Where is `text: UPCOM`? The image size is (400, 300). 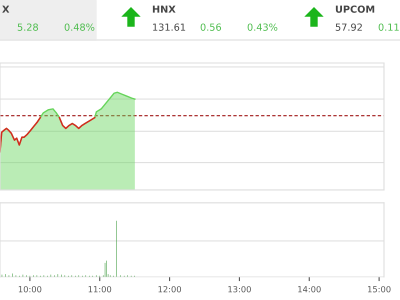
text: UPCOM is located at coordinates (355, 9).